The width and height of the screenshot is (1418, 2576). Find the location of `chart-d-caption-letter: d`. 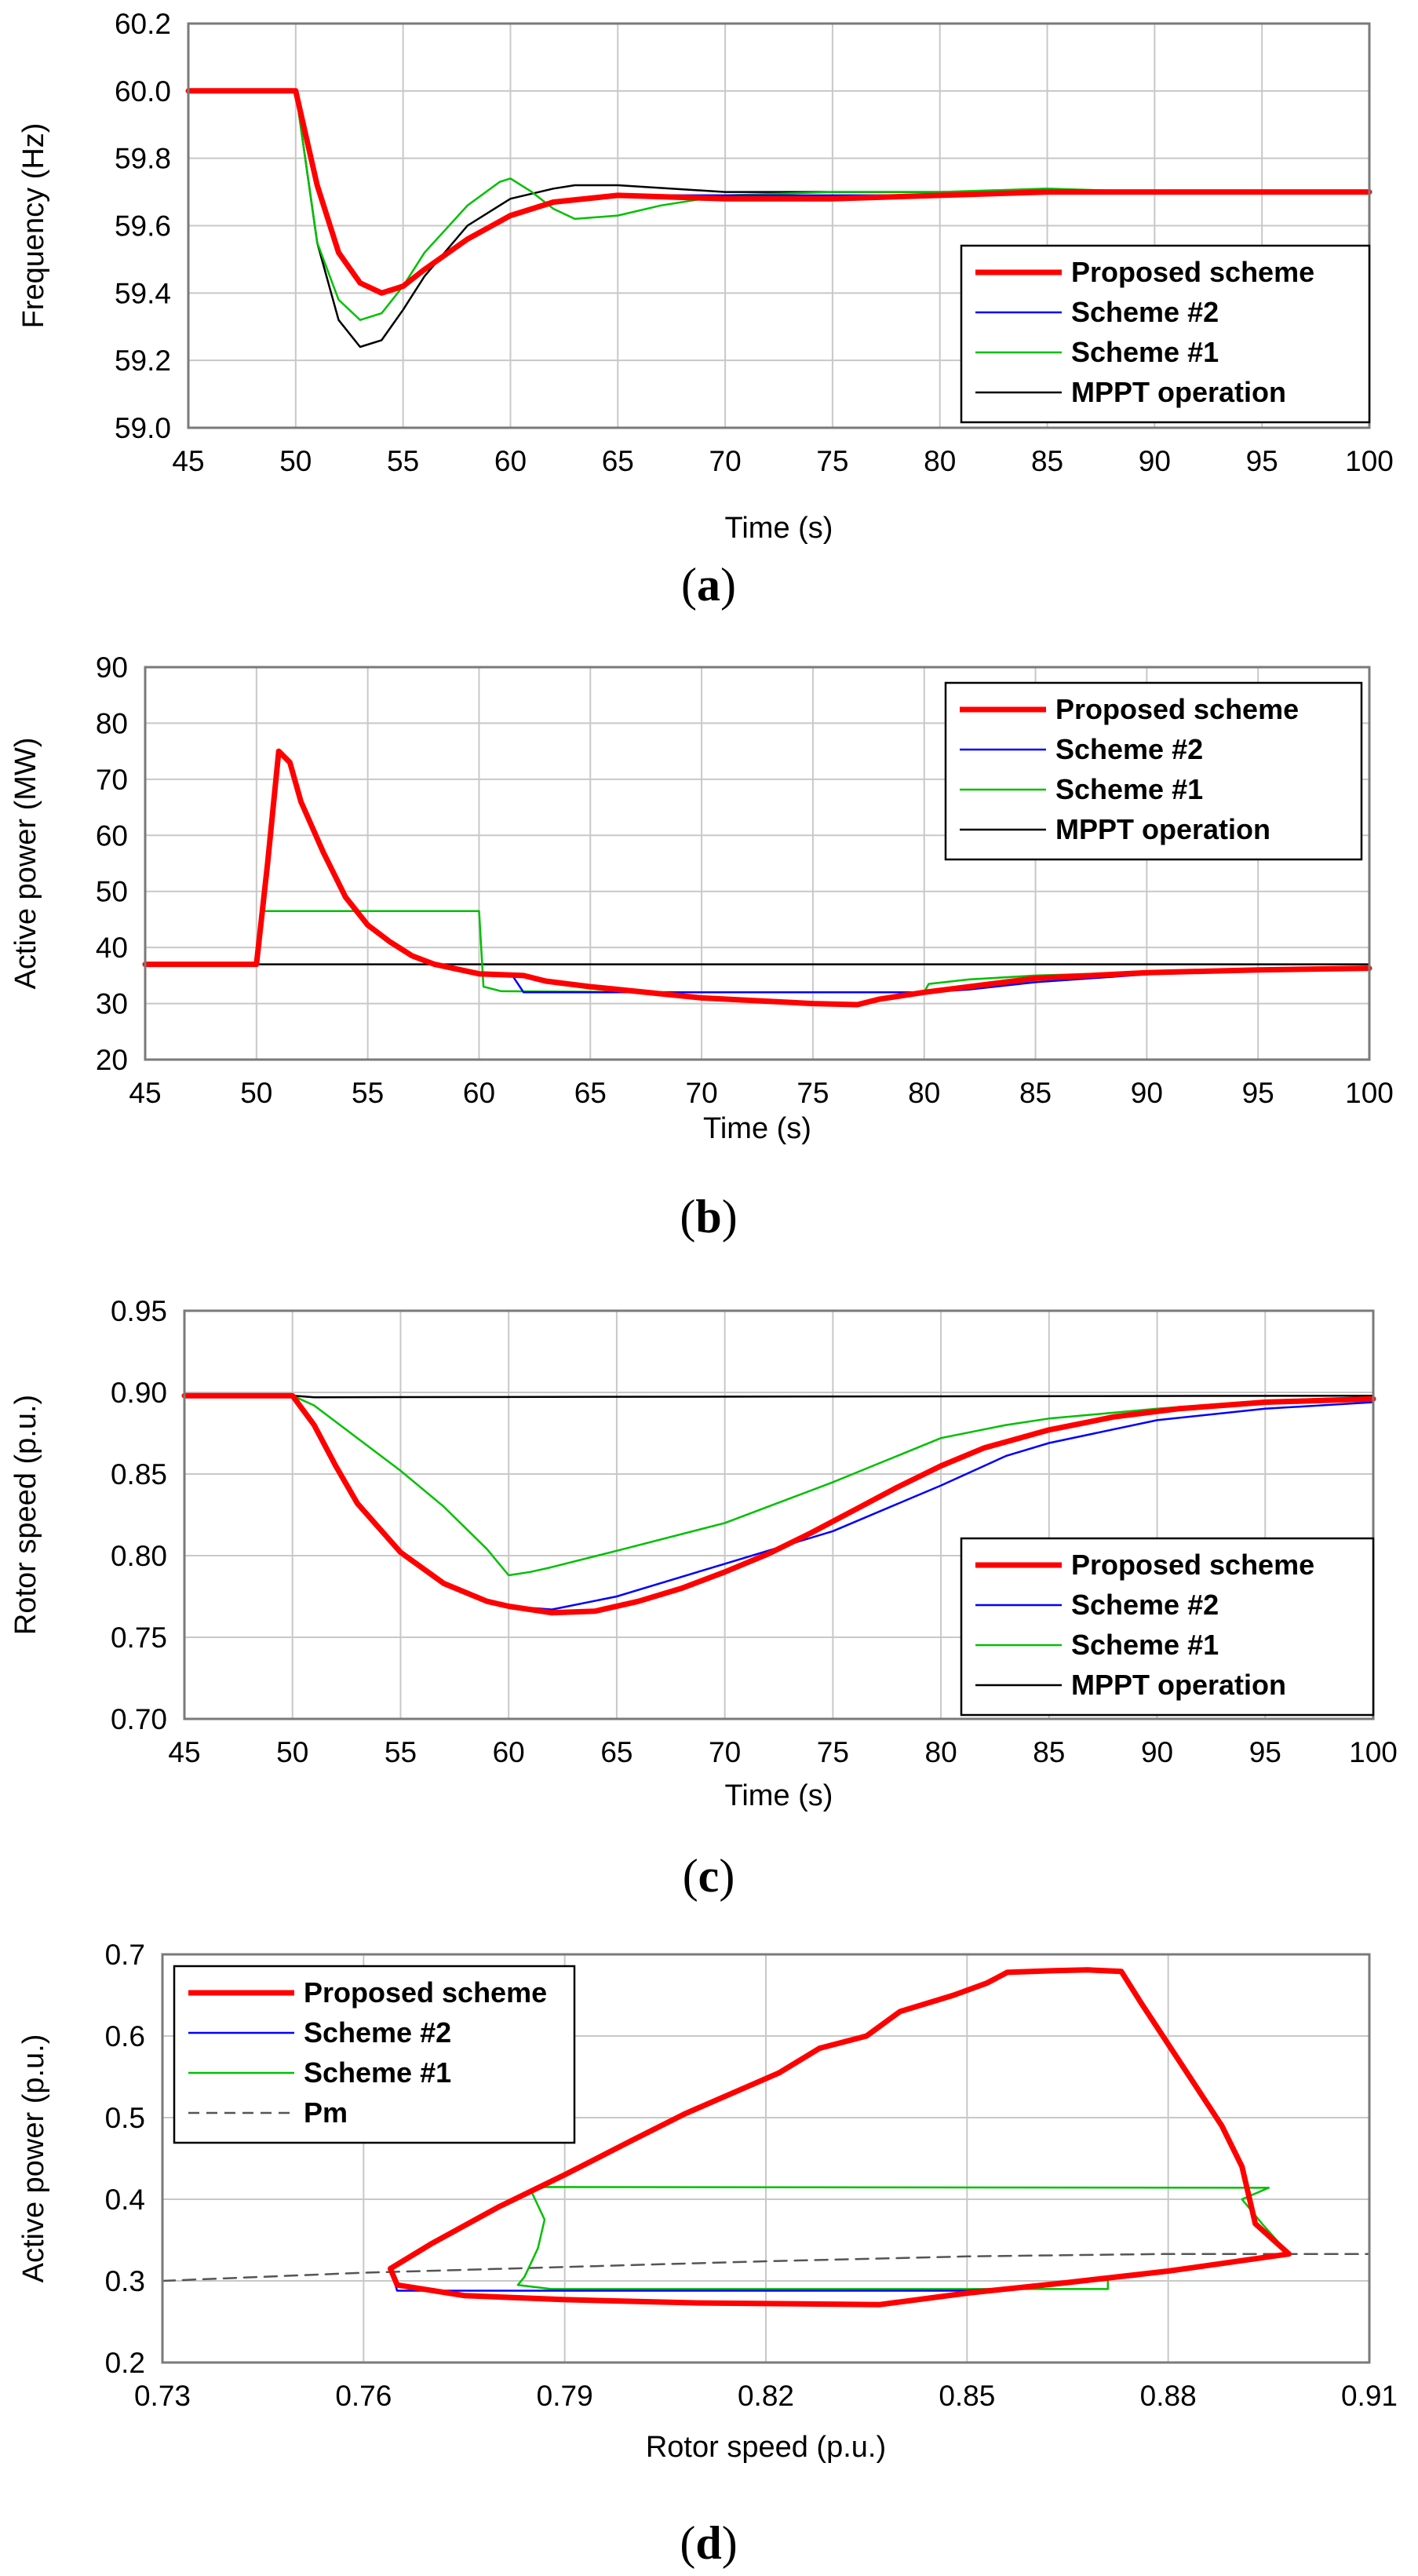

chart-d-caption-letter: d is located at coordinates (708, 2543).